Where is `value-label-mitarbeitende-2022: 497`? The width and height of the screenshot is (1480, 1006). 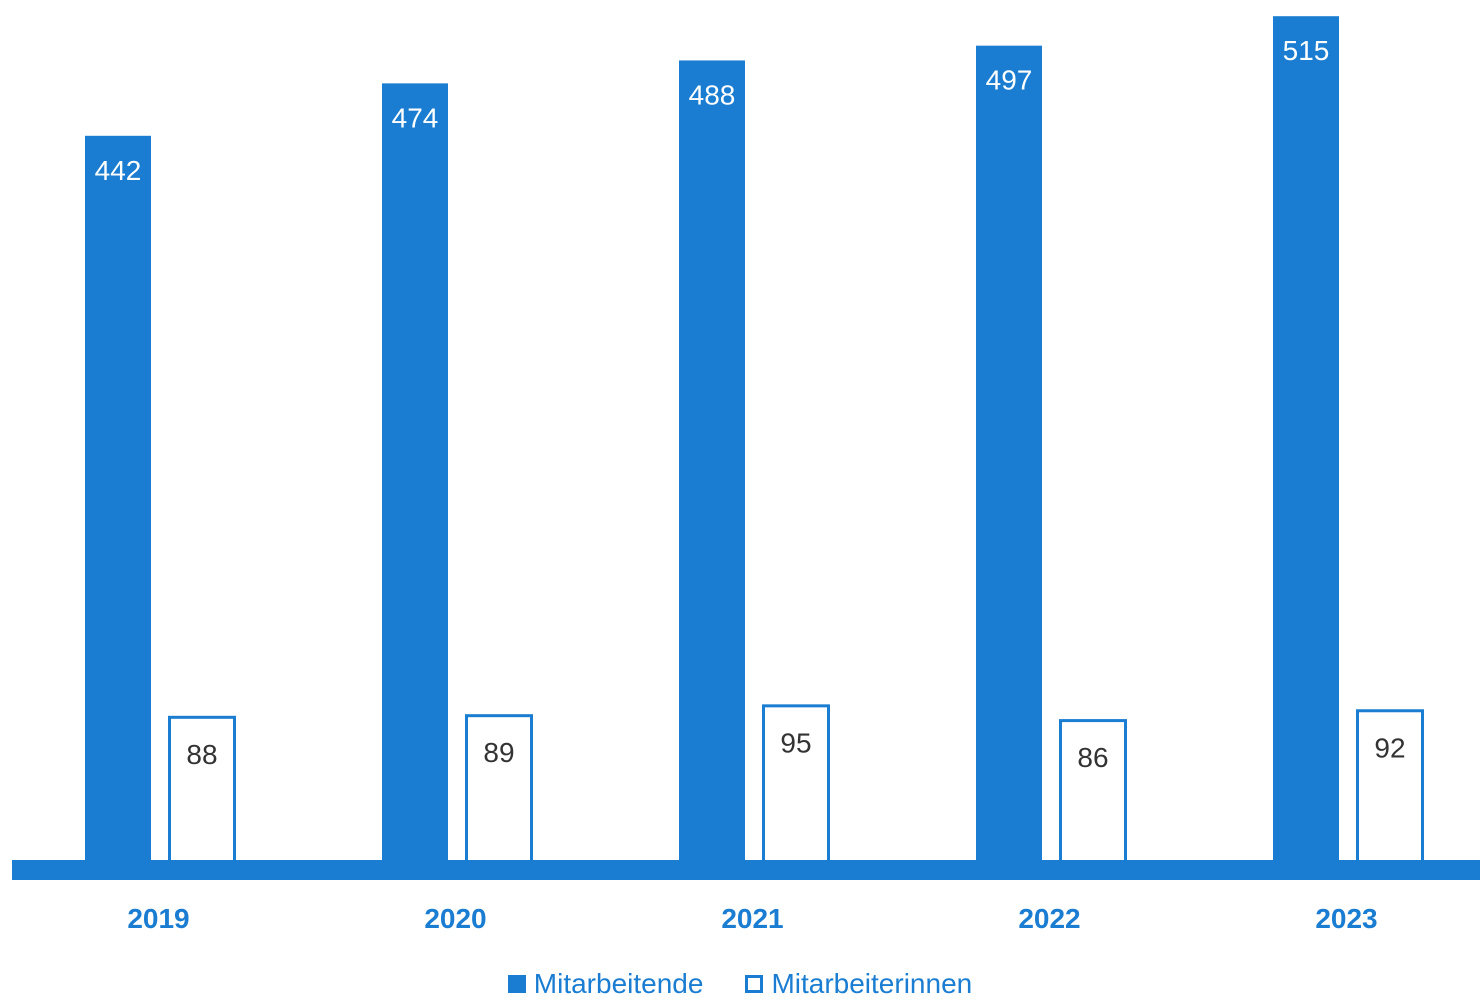
value-label-mitarbeitende-2022: 497 is located at coordinates (1009, 80).